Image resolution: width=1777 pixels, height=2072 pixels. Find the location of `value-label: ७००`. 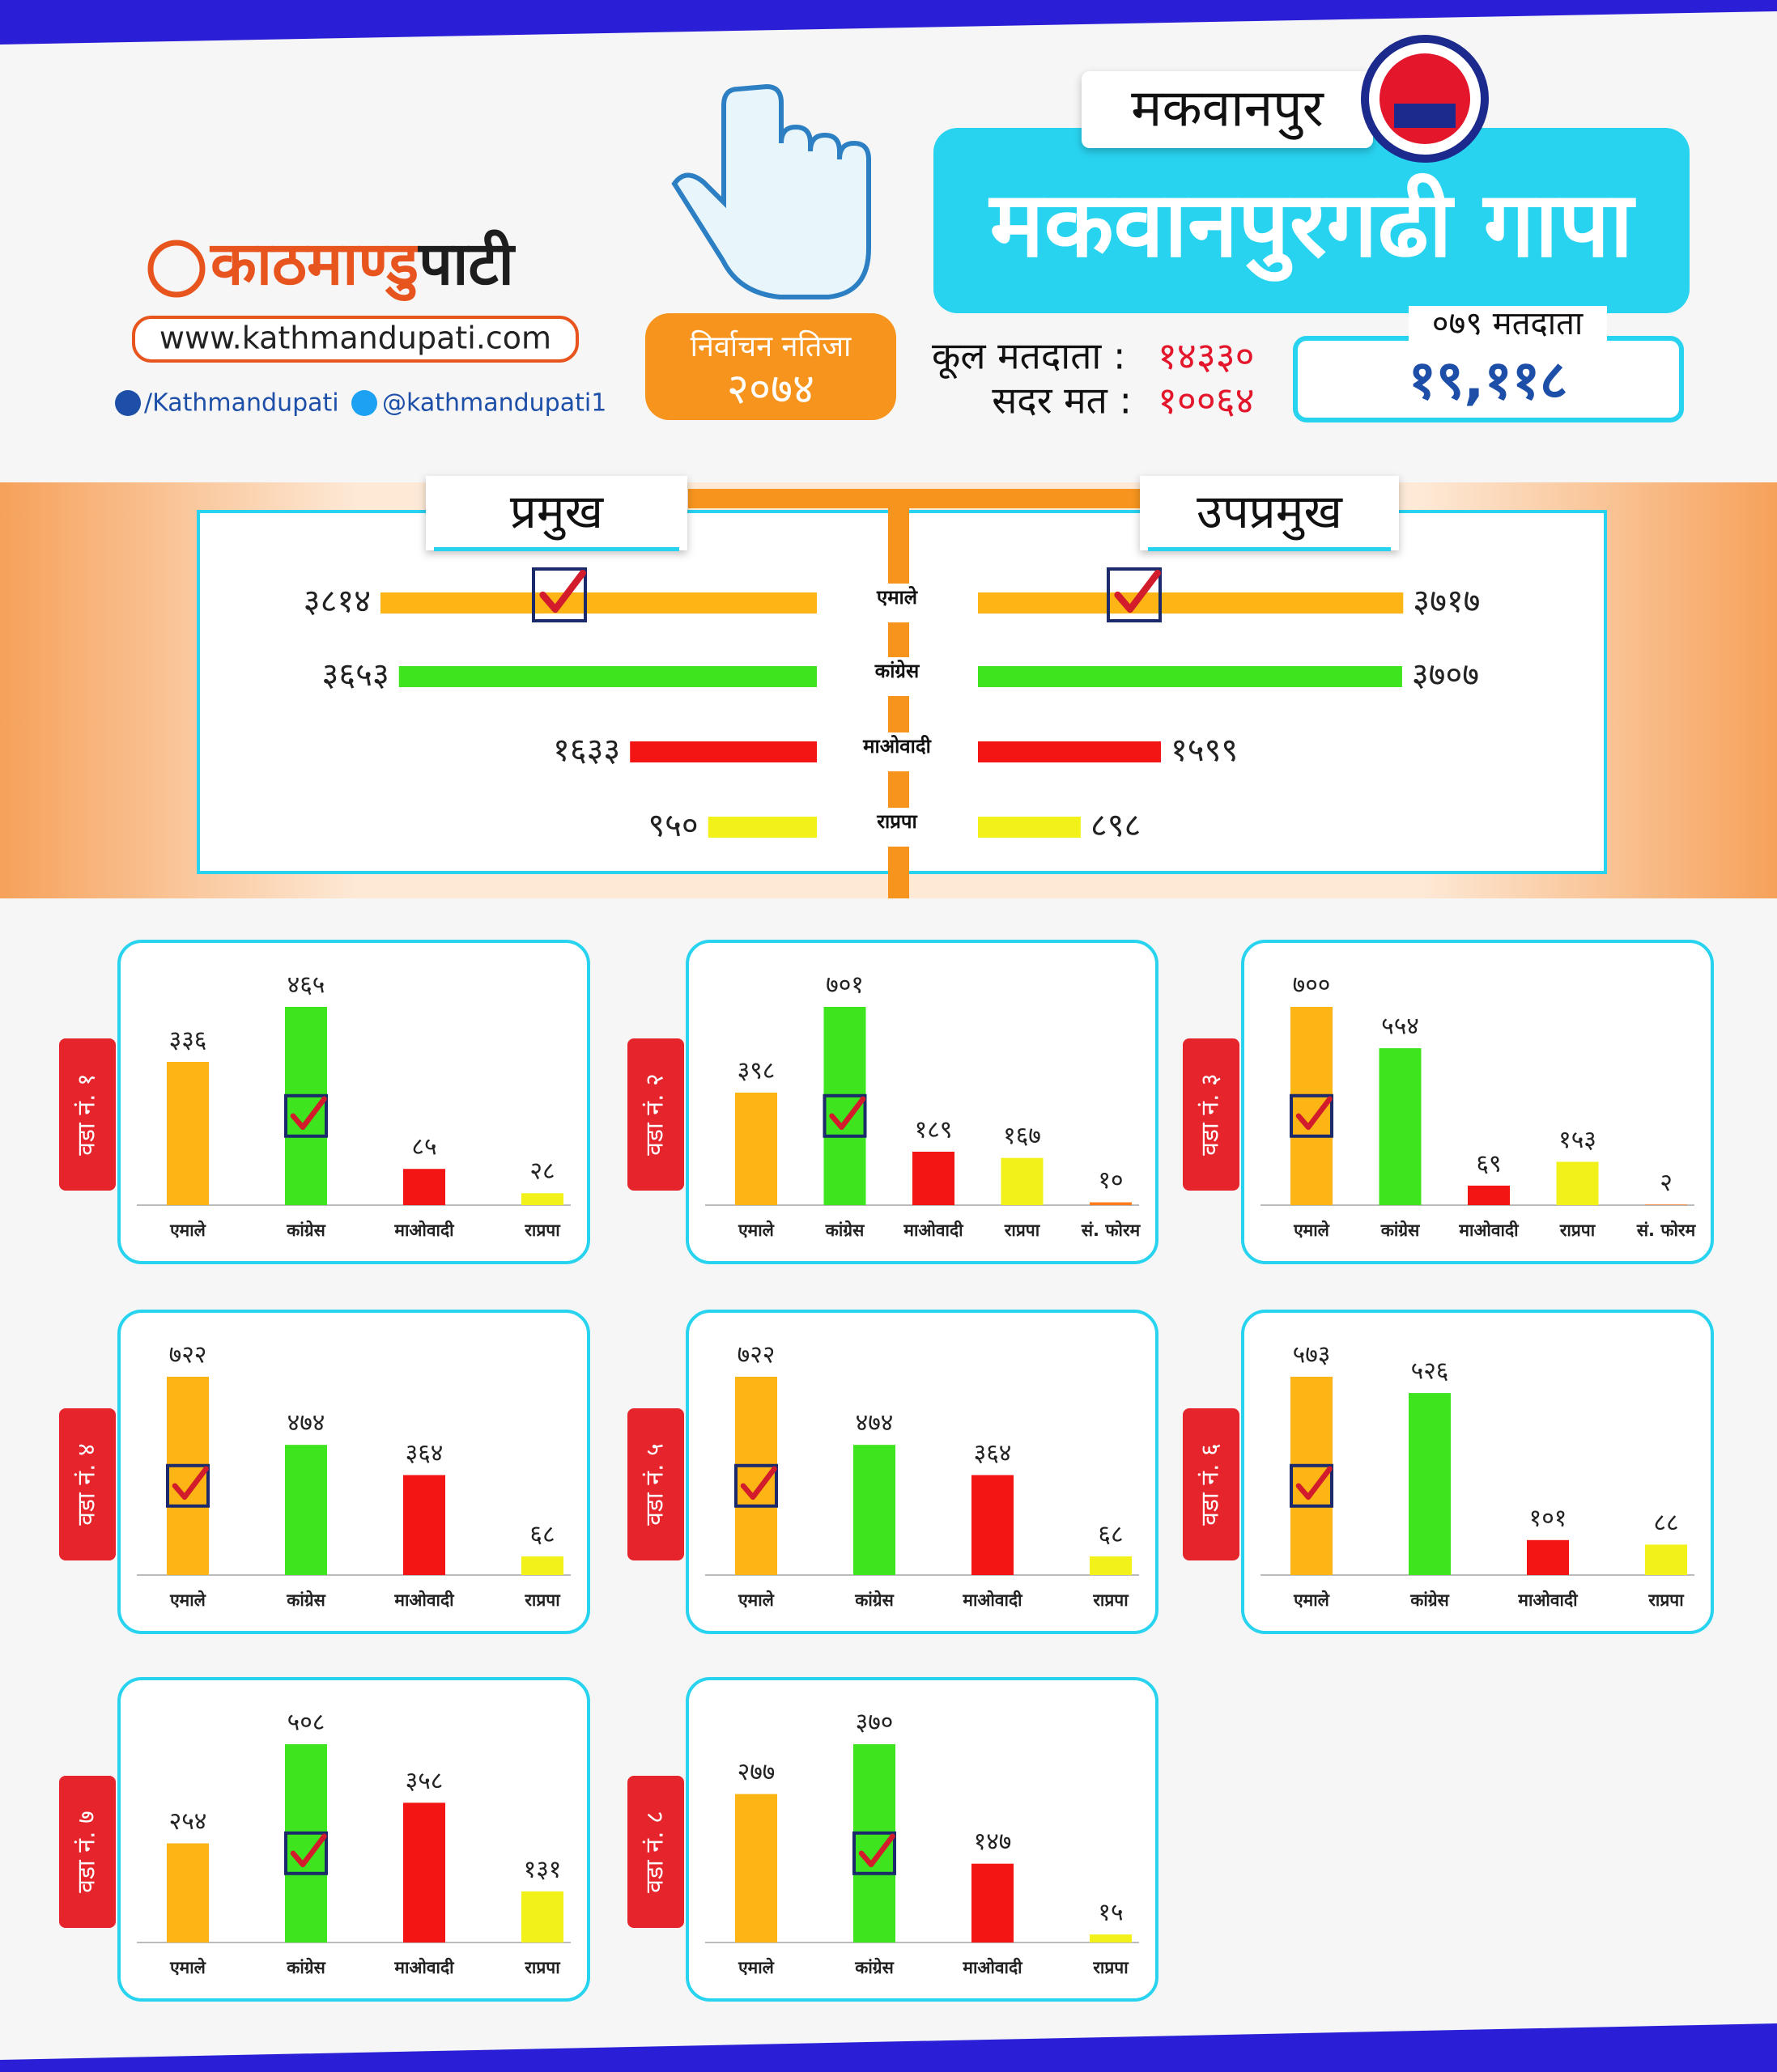

value-label: ७०० is located at coordinates (1312, 985).